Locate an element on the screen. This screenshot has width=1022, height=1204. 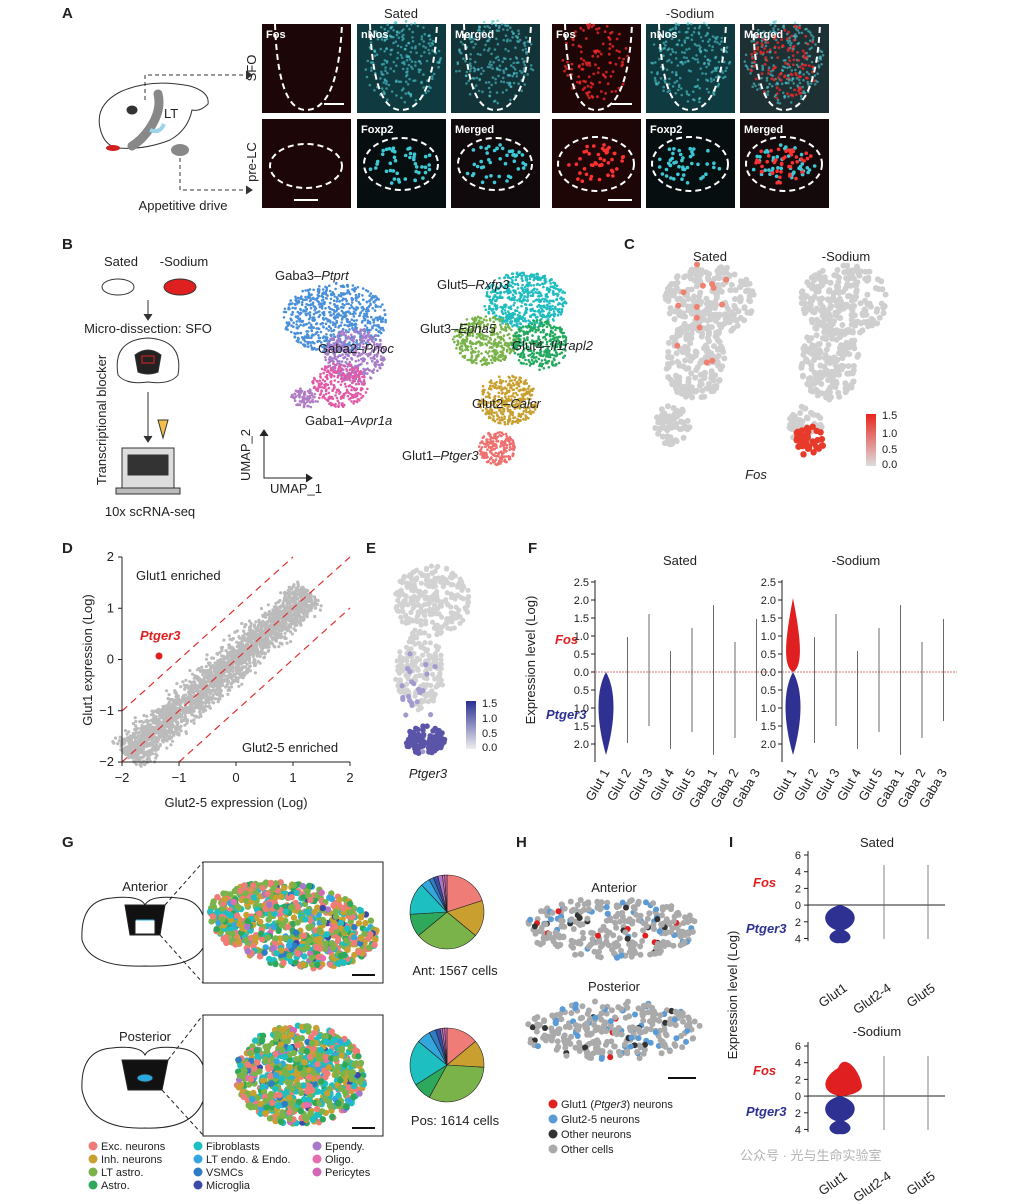
cluster-label: Gaba3–Ptprt is located at coordinates (312, 275).